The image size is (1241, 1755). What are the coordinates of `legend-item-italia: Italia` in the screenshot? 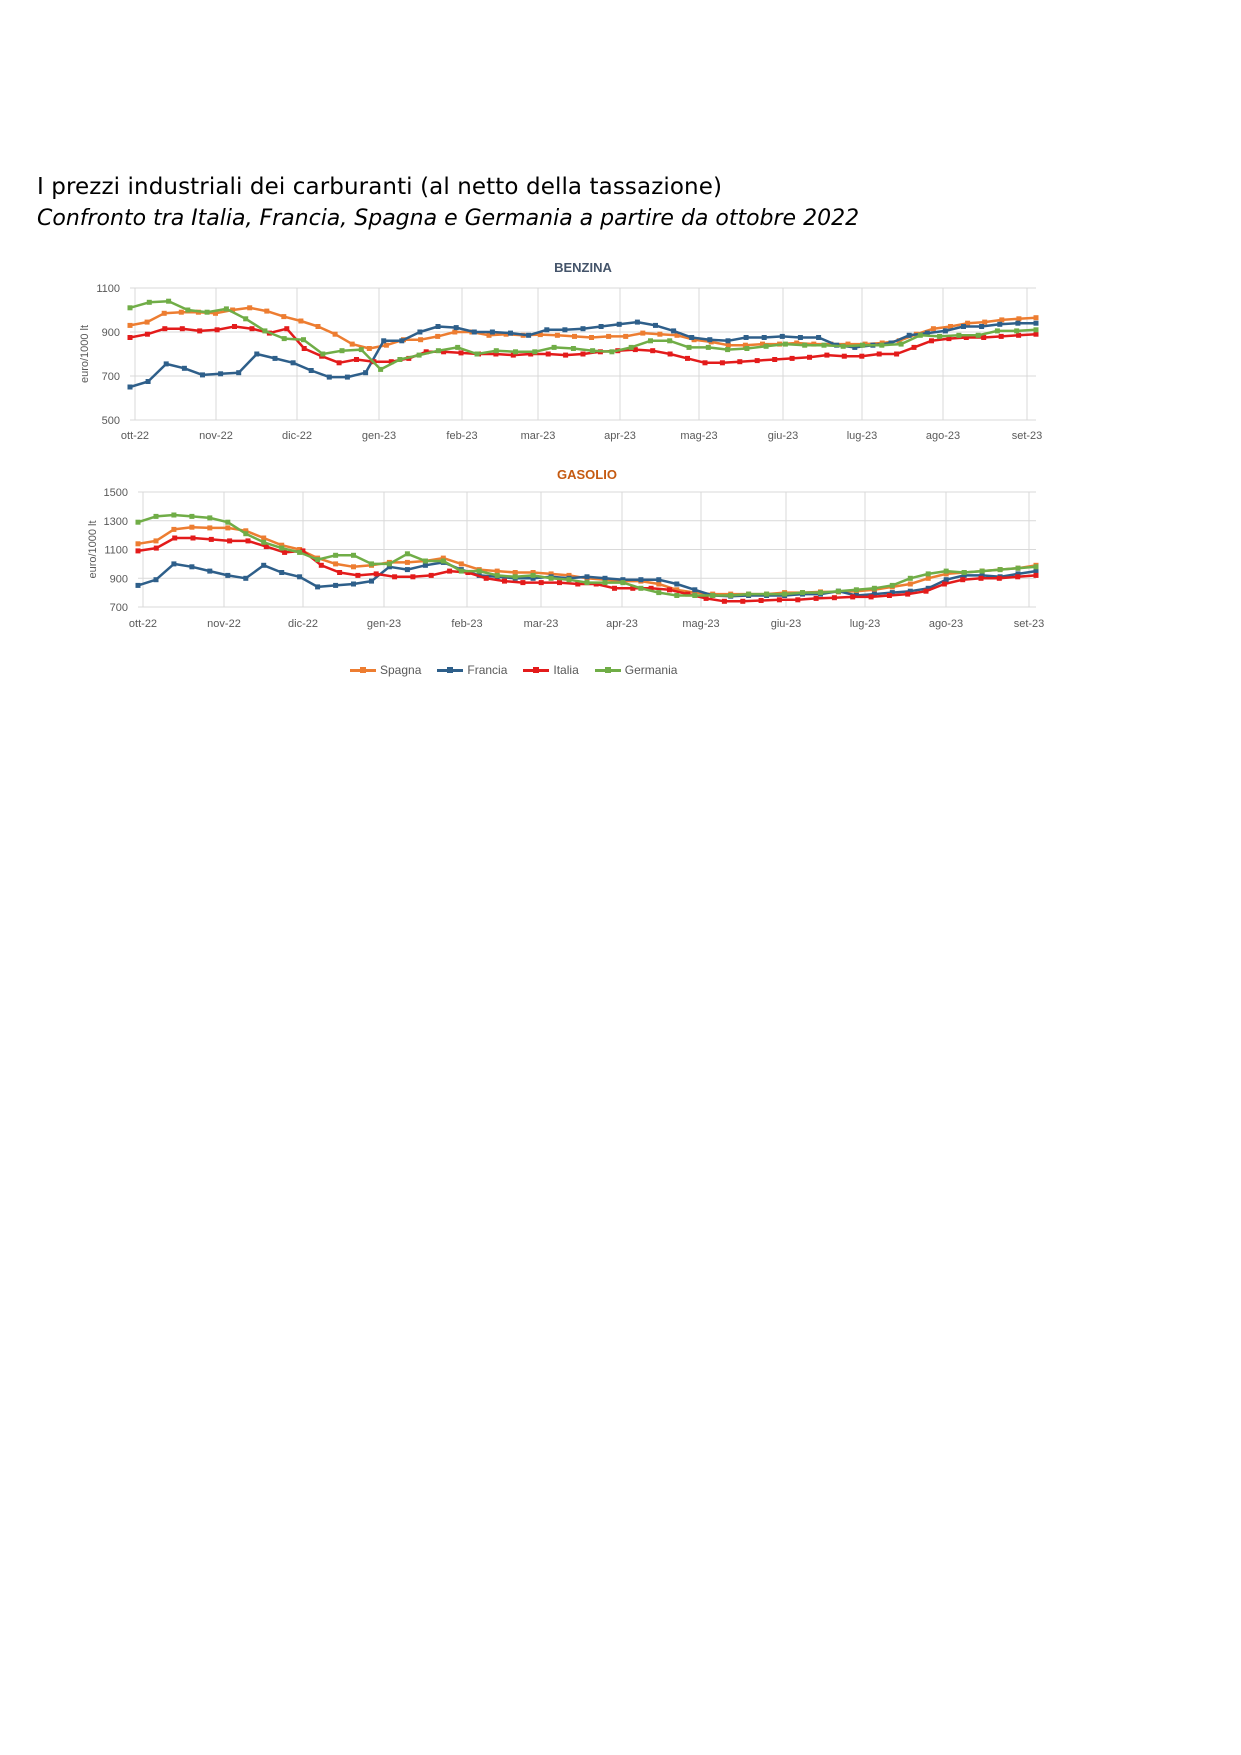 It's located at (551, 670).